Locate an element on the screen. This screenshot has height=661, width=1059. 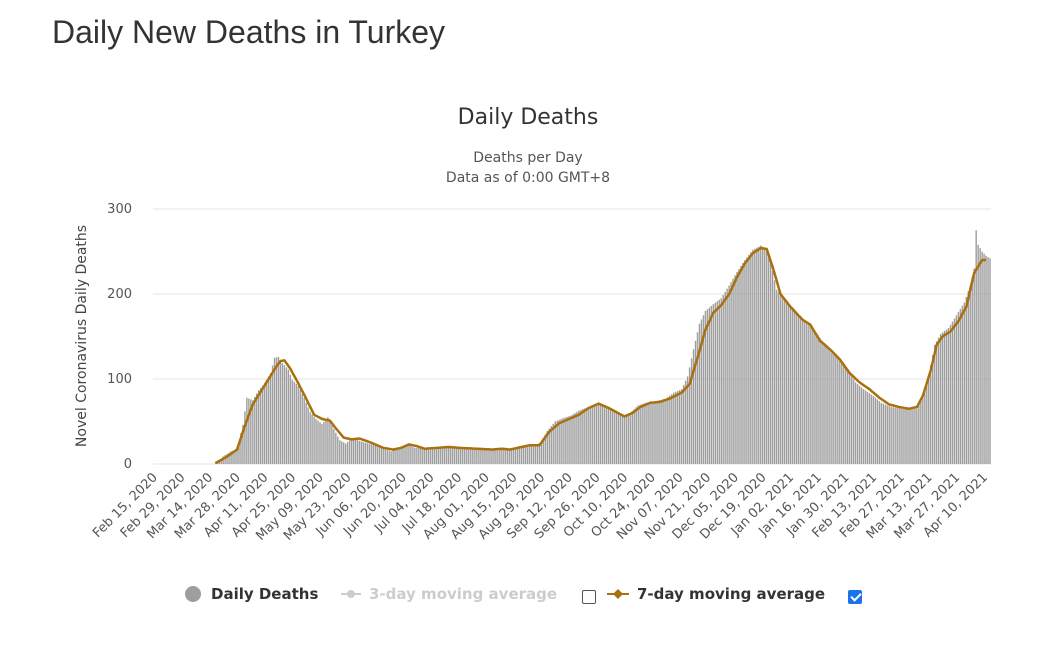
legend-item-3-day-average: 3-day moving average is located at coordinates (449, 594).